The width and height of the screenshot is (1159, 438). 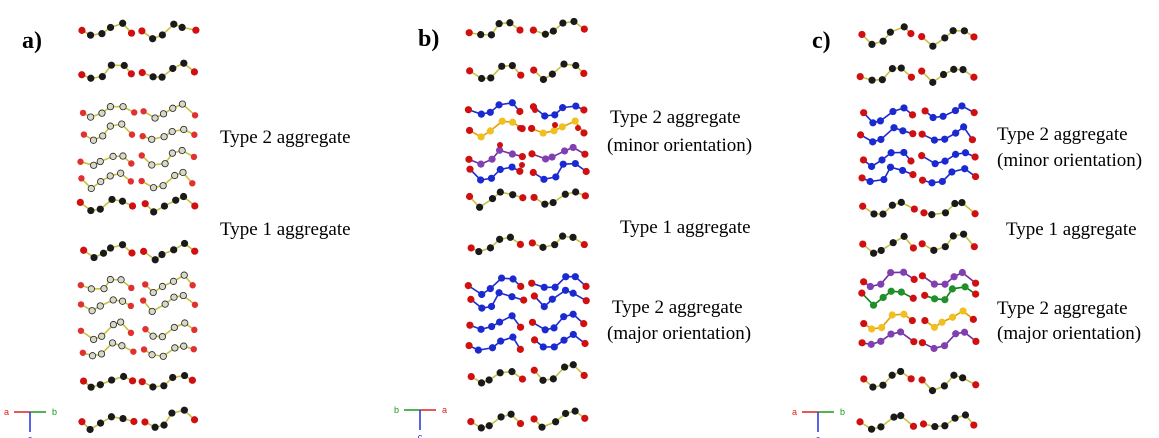 I want to click on panel-label: c), so click(x=821, y=41).